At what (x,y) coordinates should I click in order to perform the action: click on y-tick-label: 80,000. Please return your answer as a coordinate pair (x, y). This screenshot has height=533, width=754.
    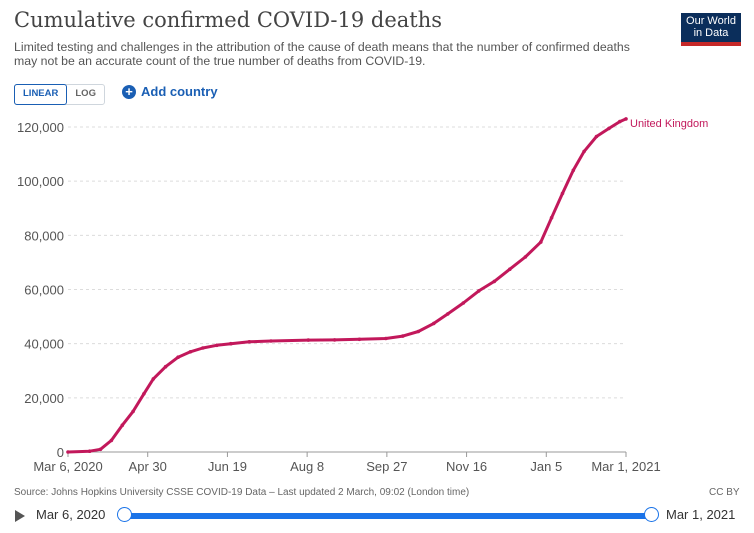
    Looking at the image, I should click on (44, 235).